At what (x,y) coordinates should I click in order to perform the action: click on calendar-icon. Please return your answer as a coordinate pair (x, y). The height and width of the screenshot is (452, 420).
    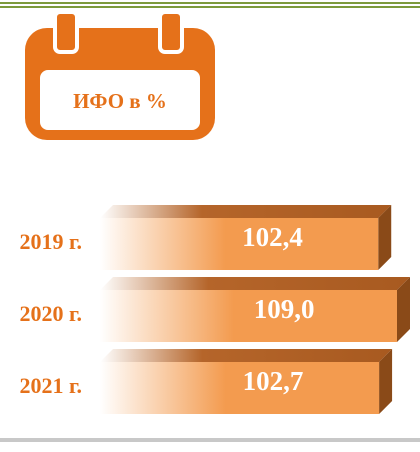
    Looking at the image, I should click on (120, 75).